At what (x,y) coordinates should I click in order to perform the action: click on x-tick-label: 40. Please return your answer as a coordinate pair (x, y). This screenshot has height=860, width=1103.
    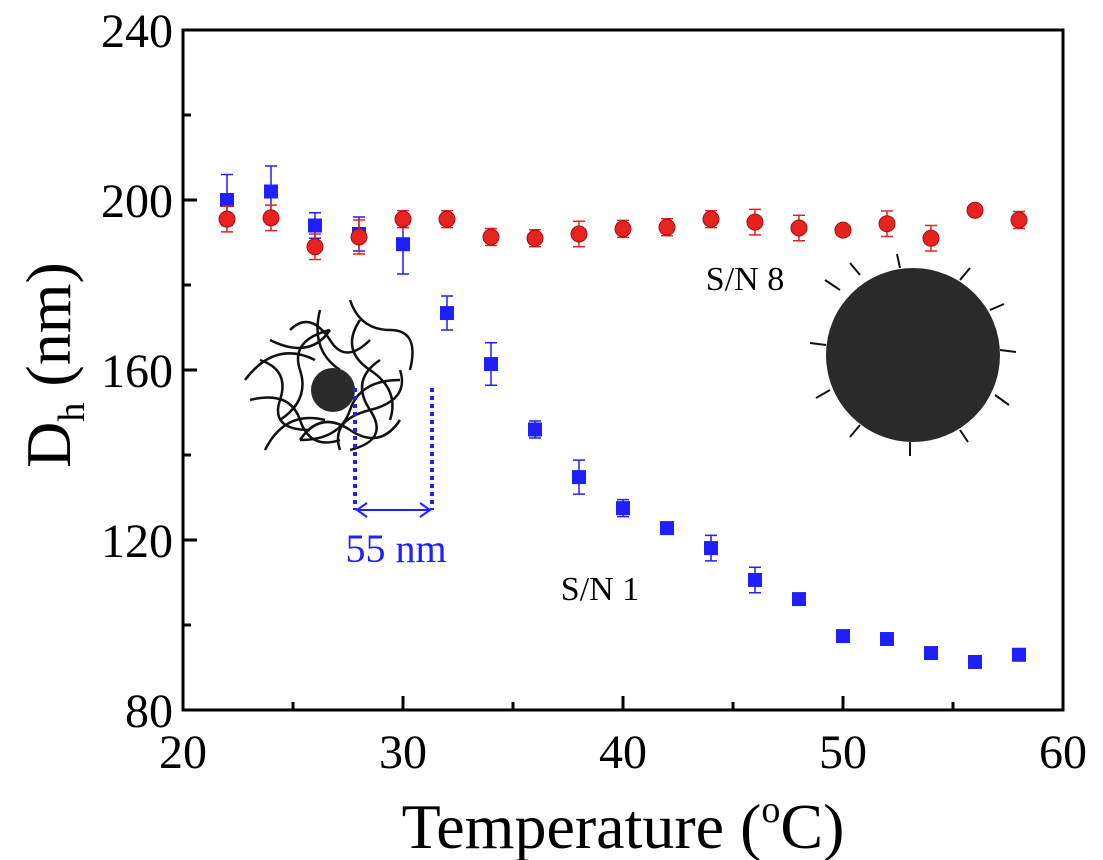
    Looking at the image, I should click on (623, 752).